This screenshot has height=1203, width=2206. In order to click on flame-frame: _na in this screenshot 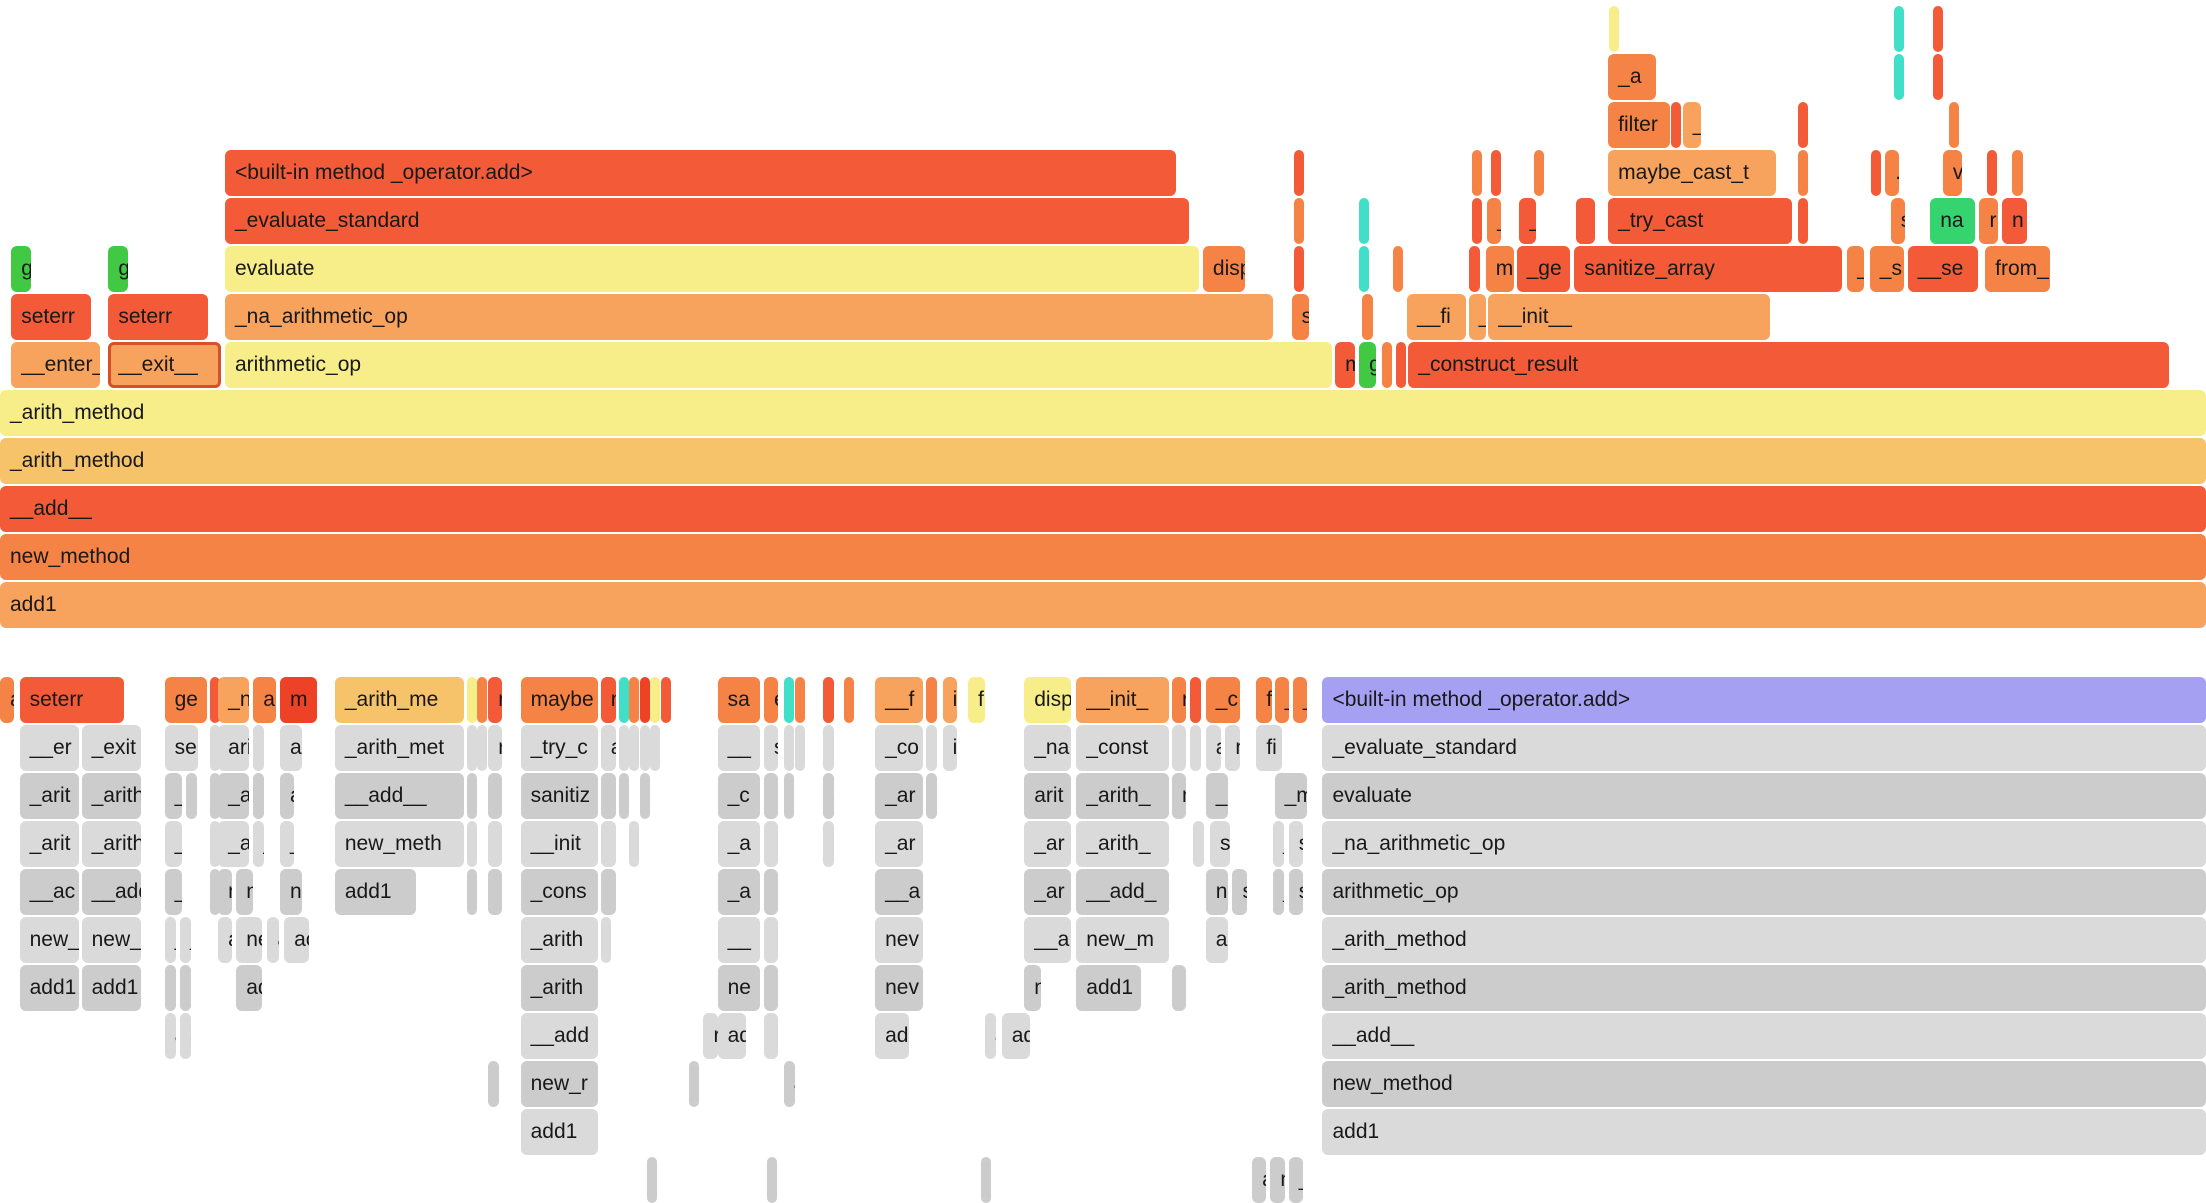, I will do `click(1047, 748)`.